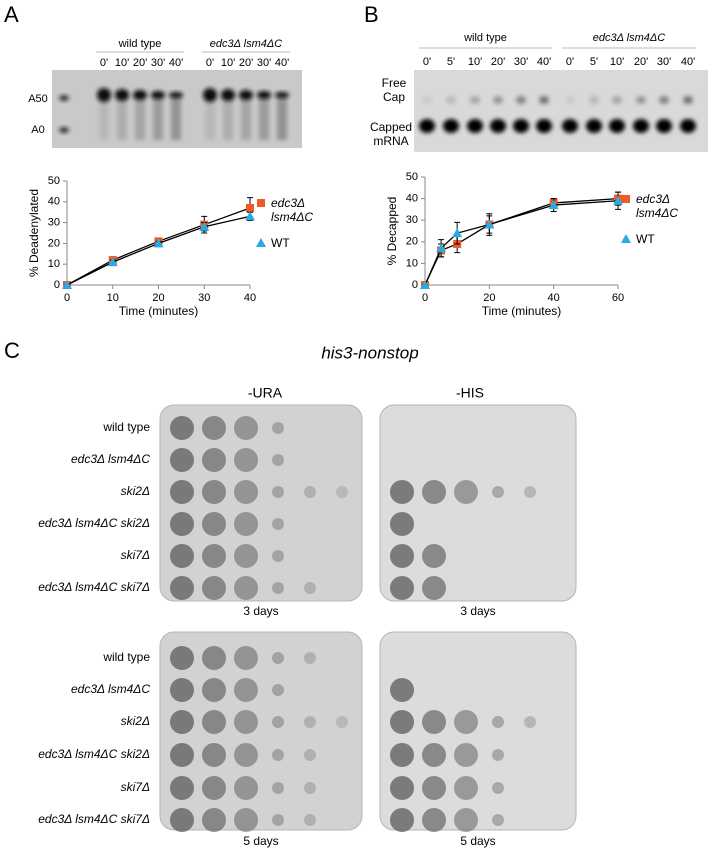 This screenshot has height=852, width=716. Describe the element at coordinates (126, 657) in the screenshot. I see `strain-label: wild type` at that location.